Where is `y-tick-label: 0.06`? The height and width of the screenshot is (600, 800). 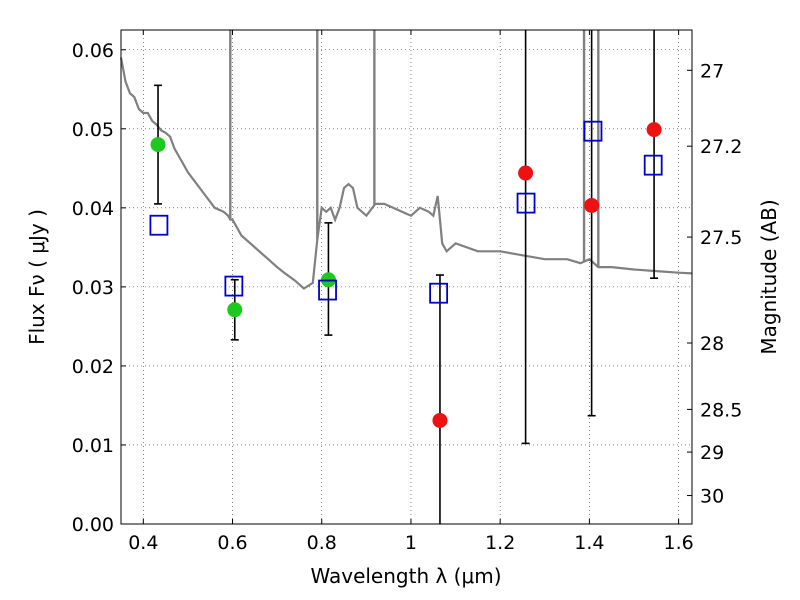 y-tick-label: 0.06 is located at coordinates (93, 51).